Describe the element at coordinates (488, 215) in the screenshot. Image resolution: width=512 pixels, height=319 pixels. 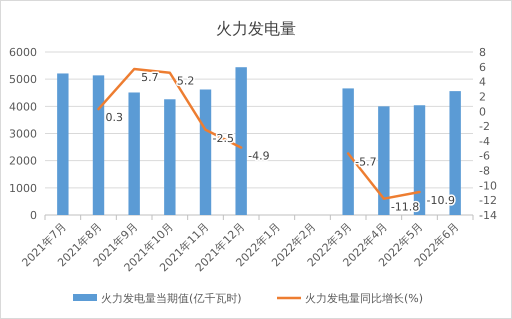
I see `y2-tick-label: -14` at that location.